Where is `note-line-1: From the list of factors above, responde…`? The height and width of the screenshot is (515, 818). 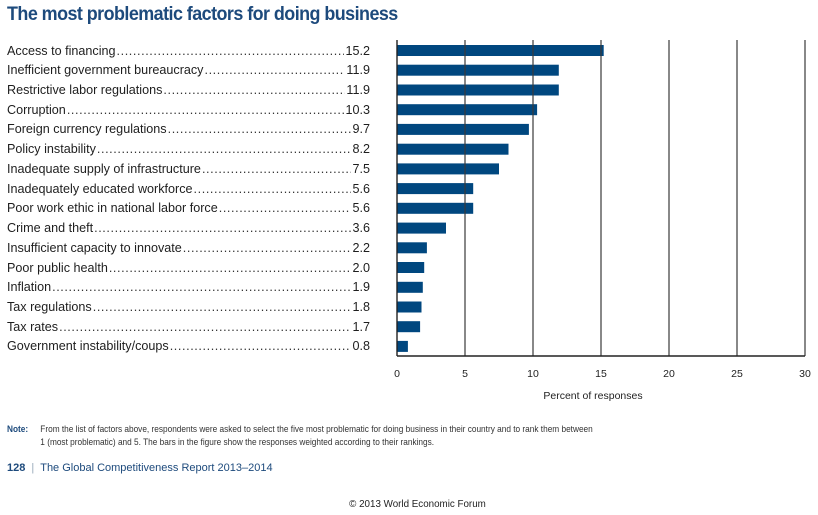
note-line-1: From the list of factors above, responde… is located at coordinates (316, 429).